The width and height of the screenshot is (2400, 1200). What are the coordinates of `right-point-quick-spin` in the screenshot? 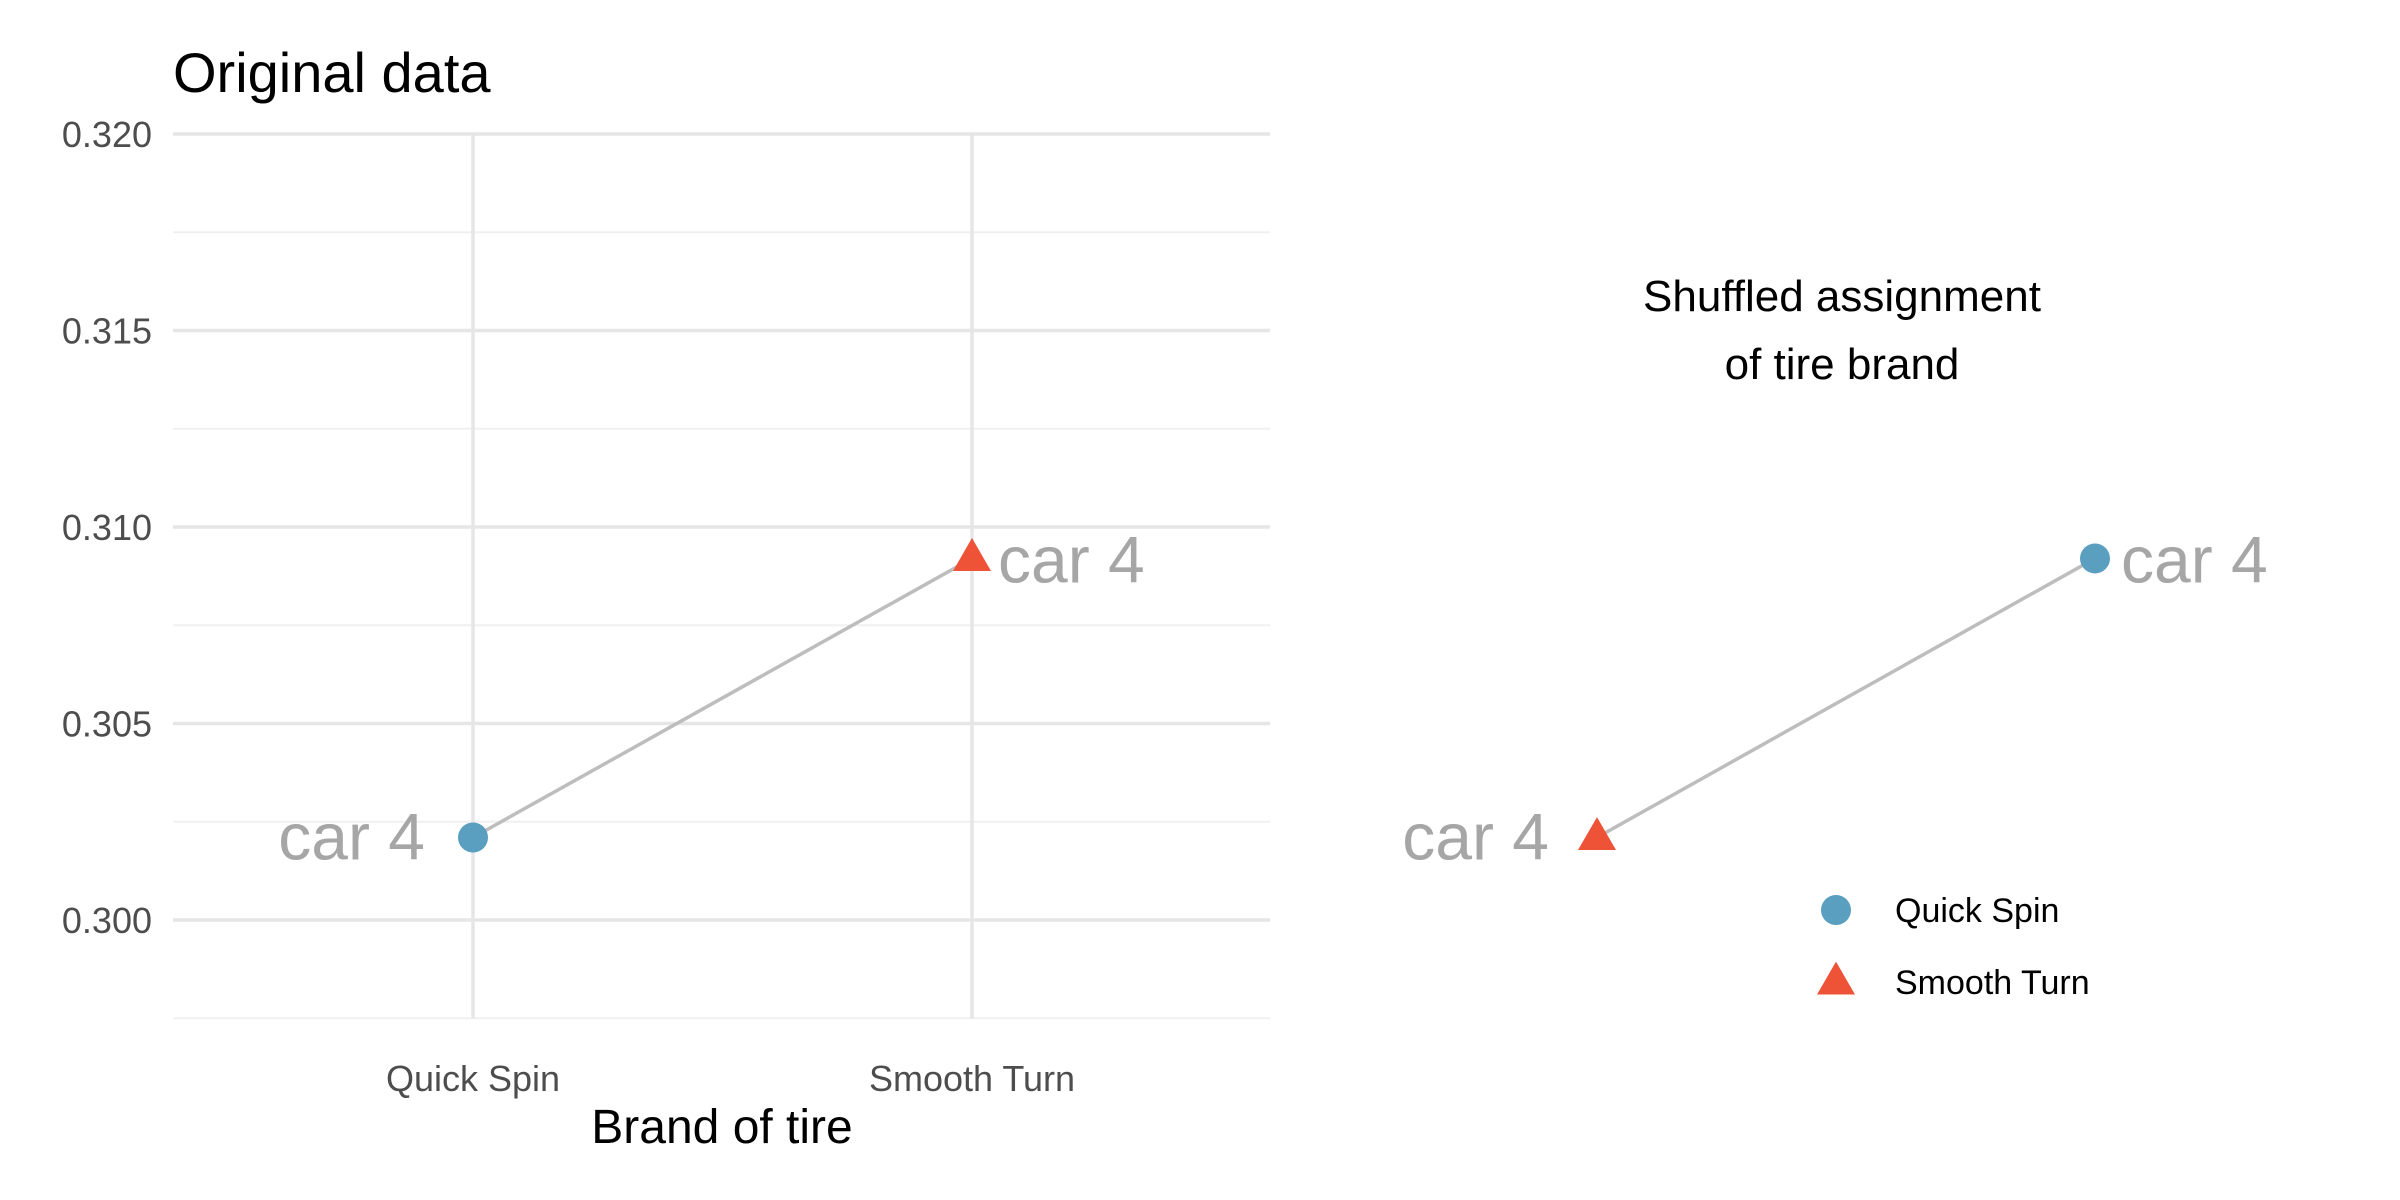 It's located at (2095, 558).